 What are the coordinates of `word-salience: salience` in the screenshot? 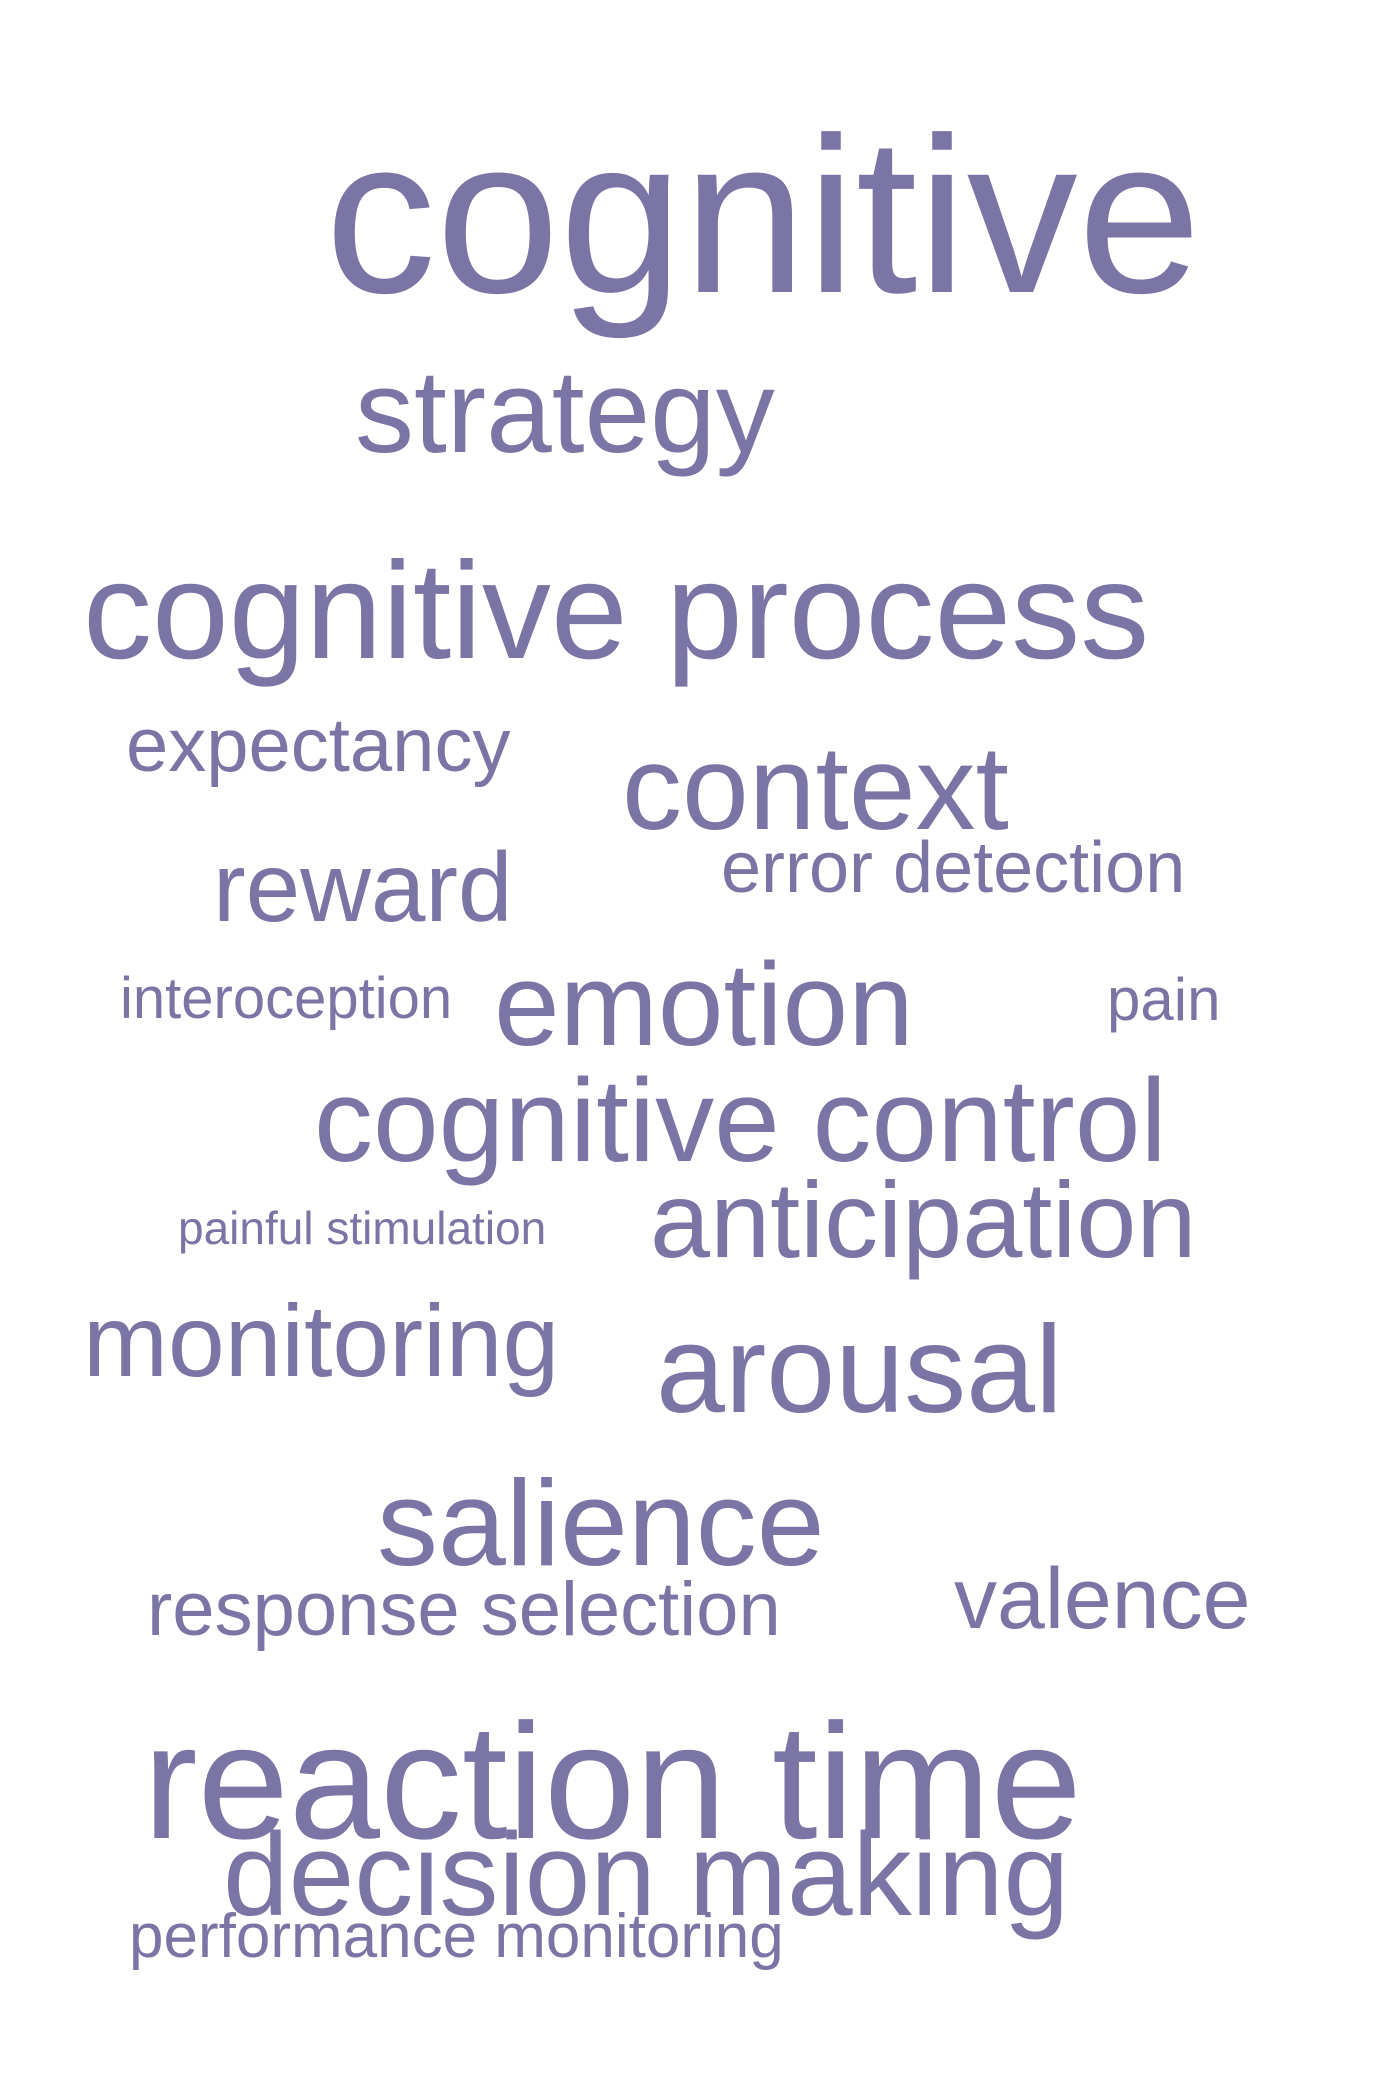 It's located at (601, 1523).